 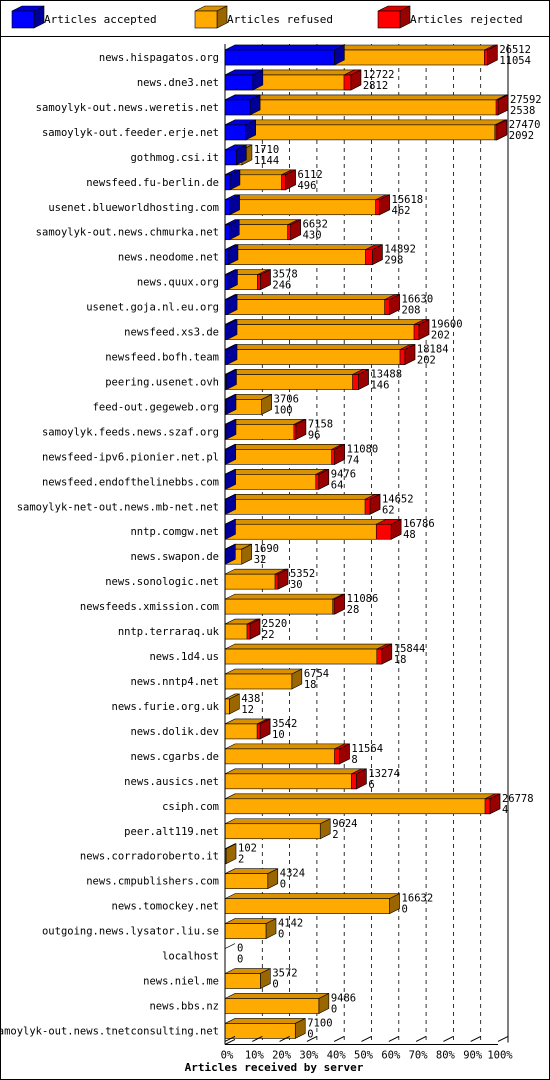 I want to click on accepted-value-label: 208, so click(x=411, y=311).